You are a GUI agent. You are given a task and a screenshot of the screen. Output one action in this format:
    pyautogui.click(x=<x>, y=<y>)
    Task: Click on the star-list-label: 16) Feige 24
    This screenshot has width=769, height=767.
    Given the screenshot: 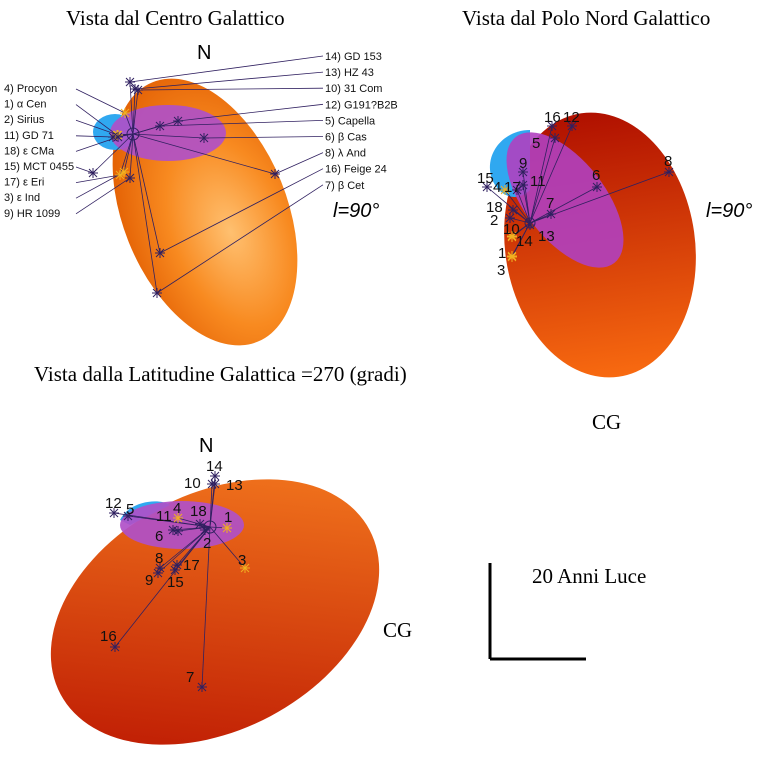 What is the action you would take?
    pyautogui.click(x=356, y=170)
    